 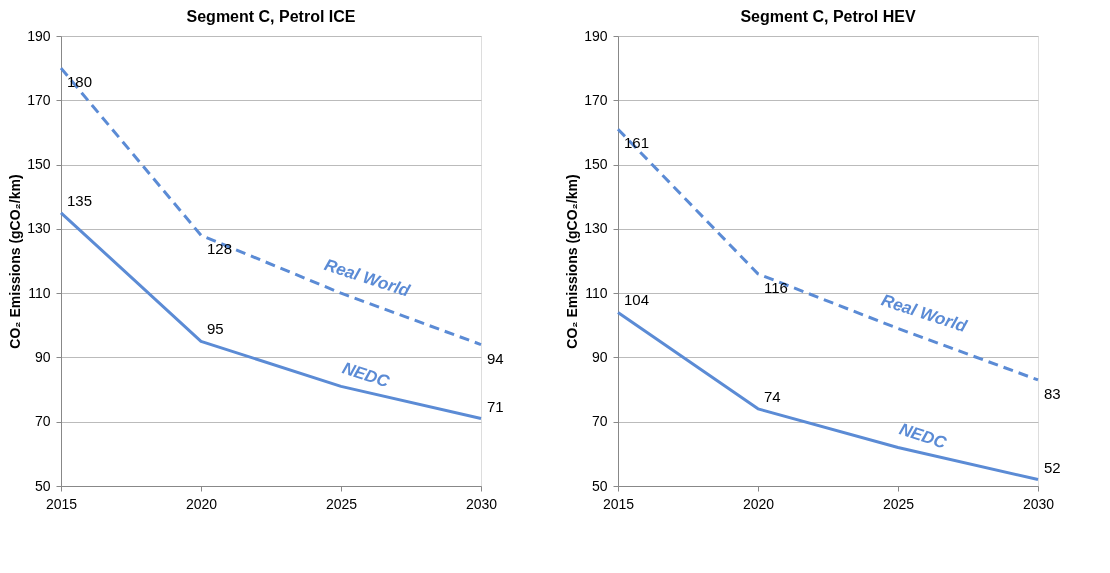 I want to click on chart-title: Segment C, Petrol ICE, so click(x=271, y=16).